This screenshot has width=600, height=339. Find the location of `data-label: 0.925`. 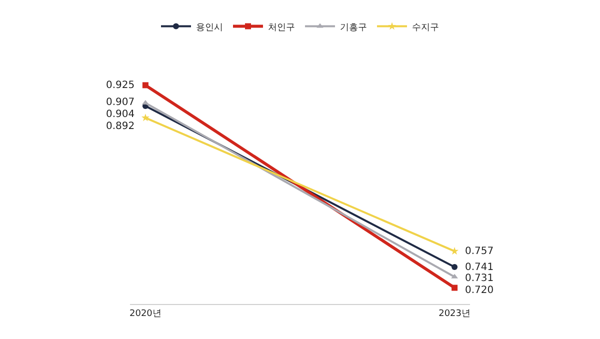

data-label: 0.925 is located at coordinates (120, 85).